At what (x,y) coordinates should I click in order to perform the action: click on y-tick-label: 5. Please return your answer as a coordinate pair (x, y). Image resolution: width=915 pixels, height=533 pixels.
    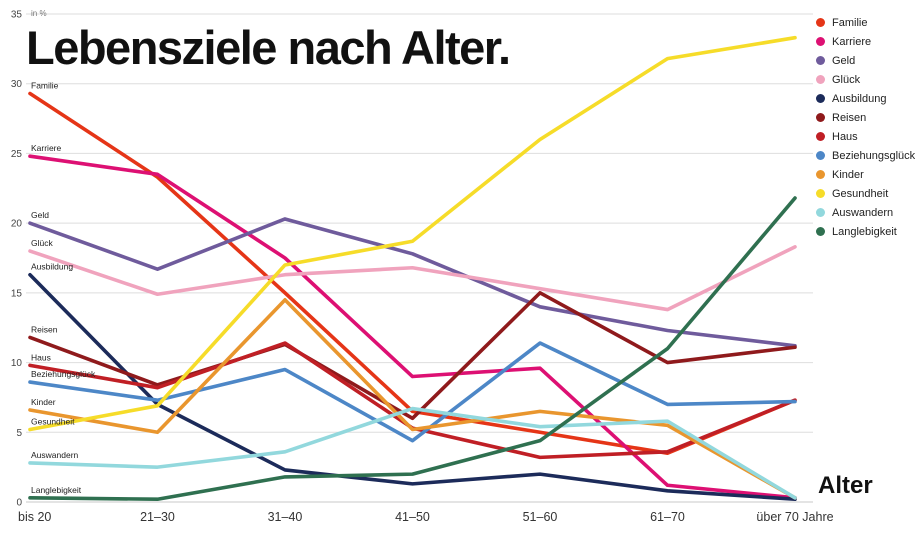
    Looking at the image, I should click on (19, 433).